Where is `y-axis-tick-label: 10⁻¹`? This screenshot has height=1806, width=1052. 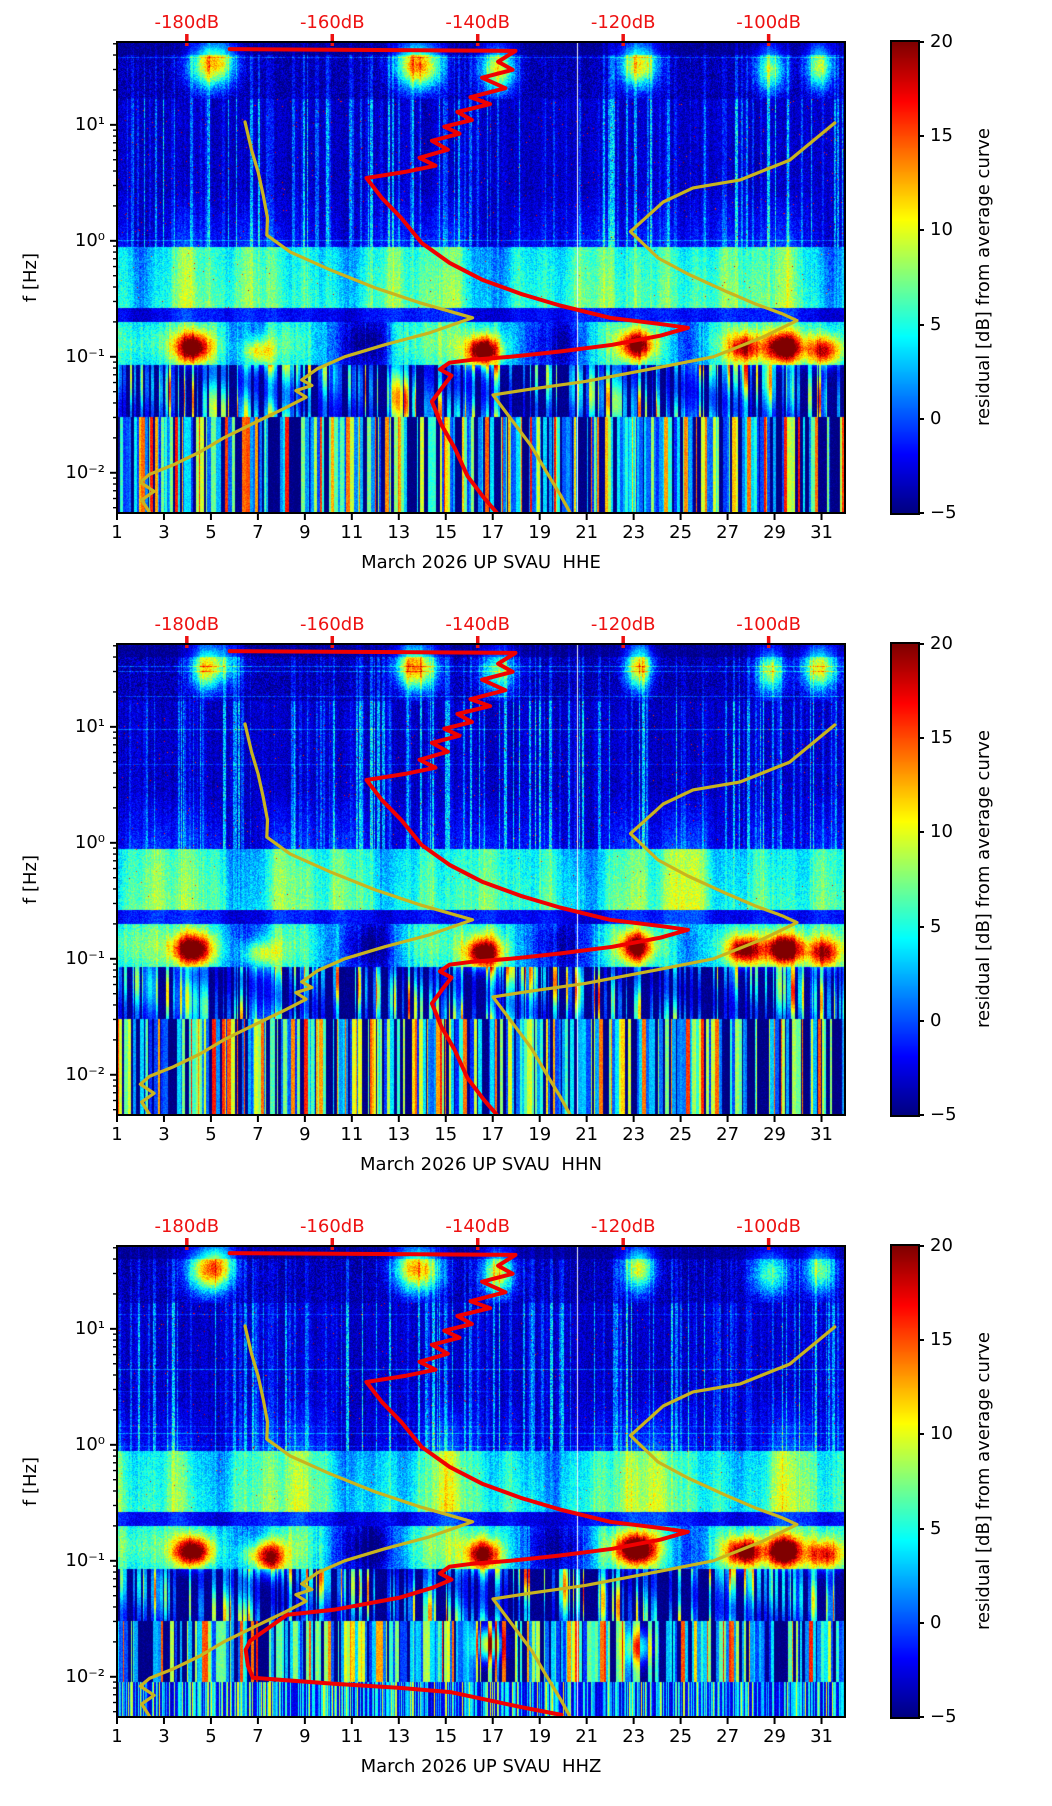 y-axis-tick-label: 10⁻¹ is located at coordinates (85, 356).